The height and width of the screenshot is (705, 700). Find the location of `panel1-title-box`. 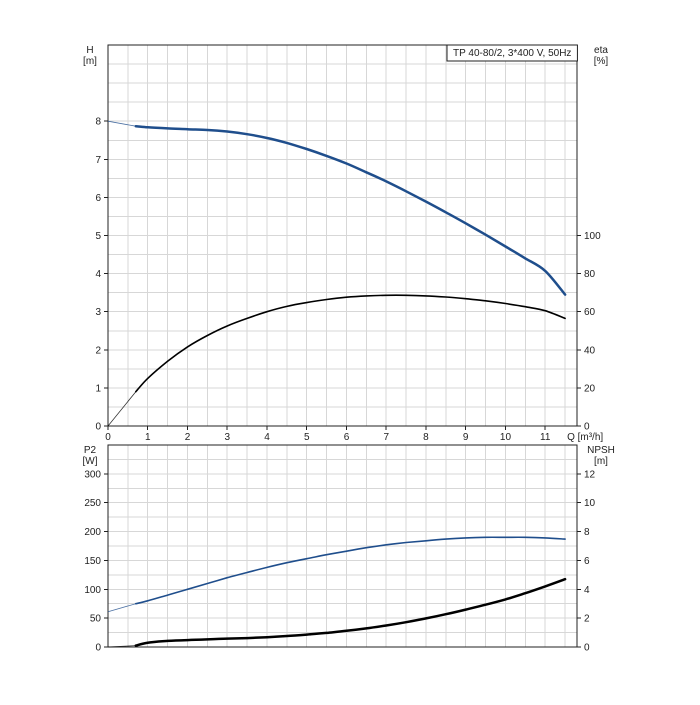

panel1-title-box is located at coordinates (512, 53).